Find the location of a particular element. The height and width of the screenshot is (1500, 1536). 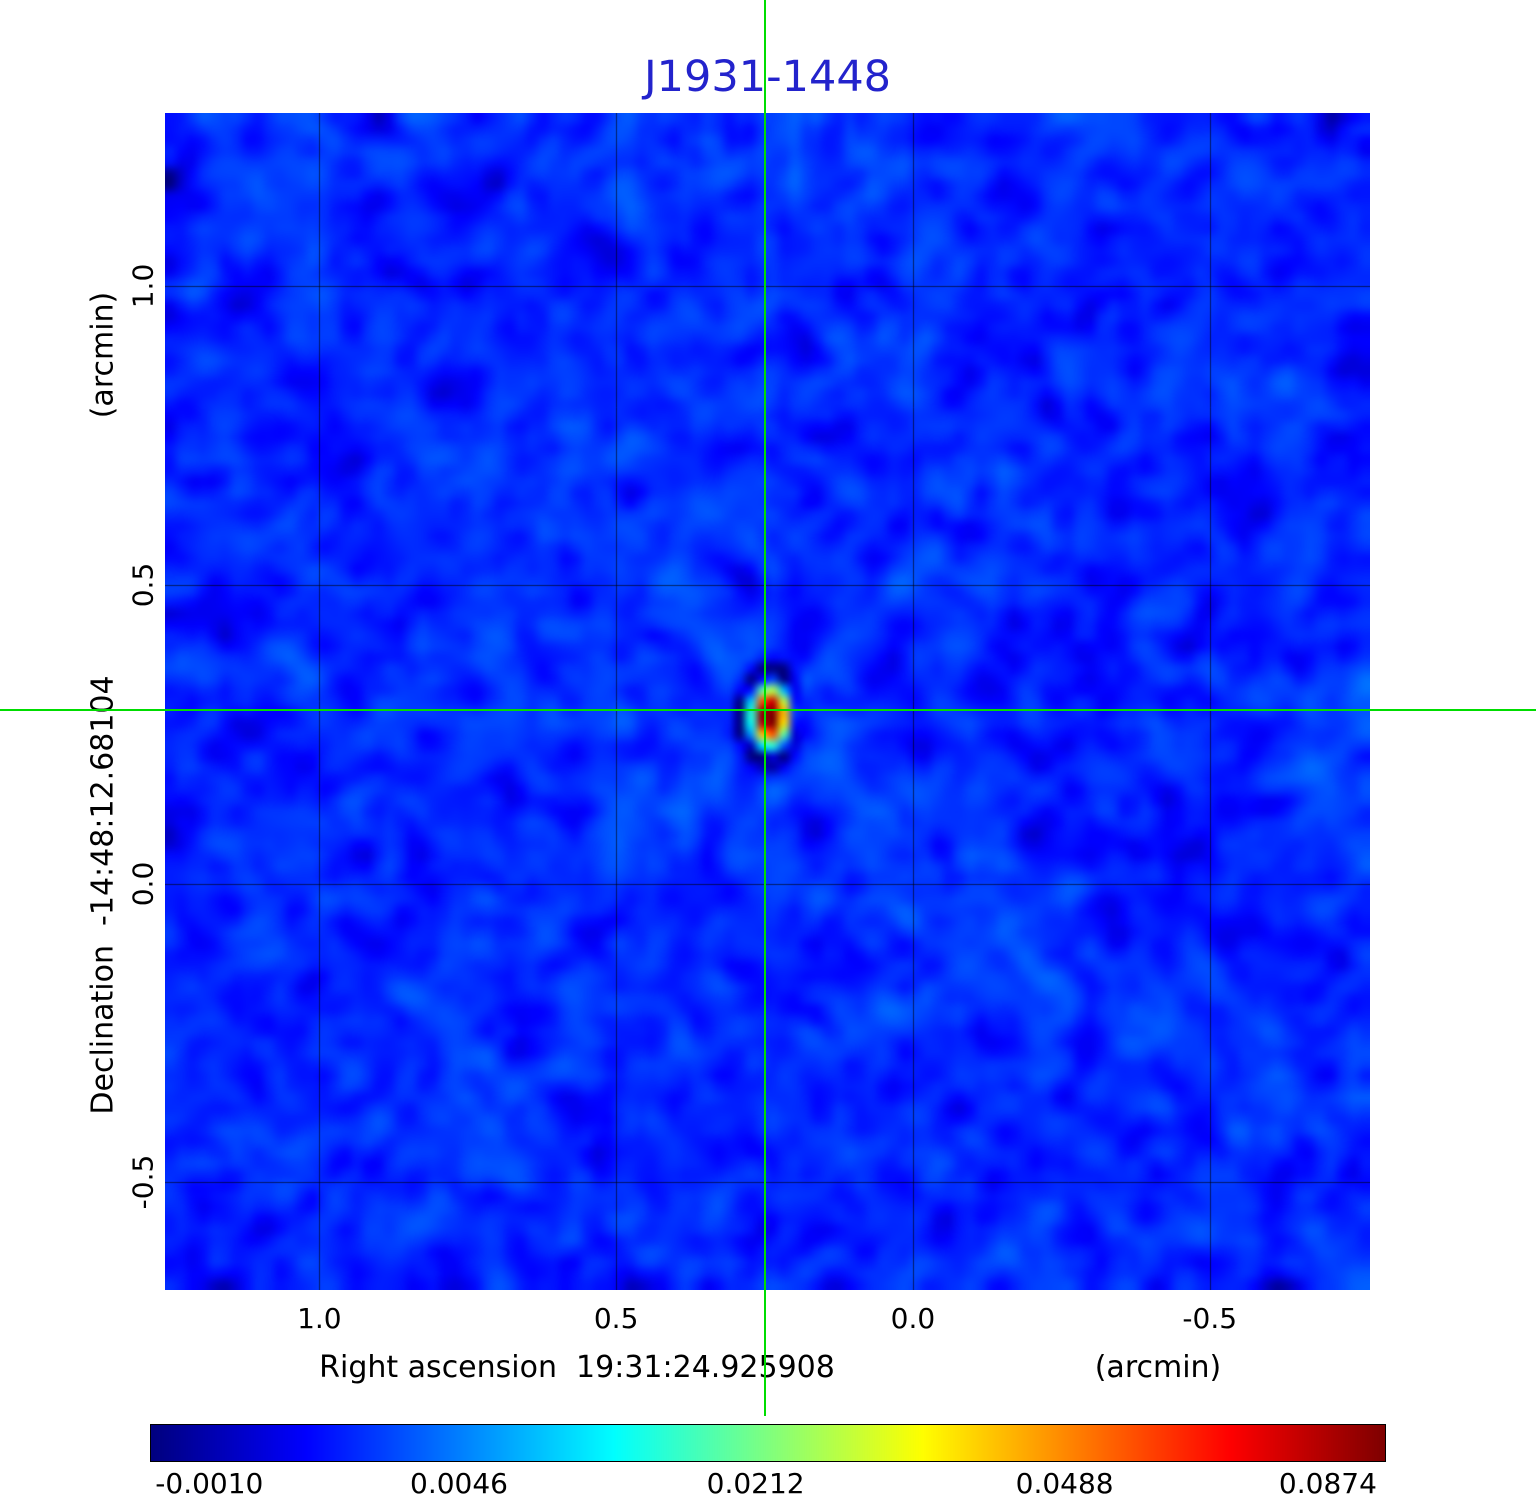

y-tick-label: -0.5 is located at coordinates (143, 1182).